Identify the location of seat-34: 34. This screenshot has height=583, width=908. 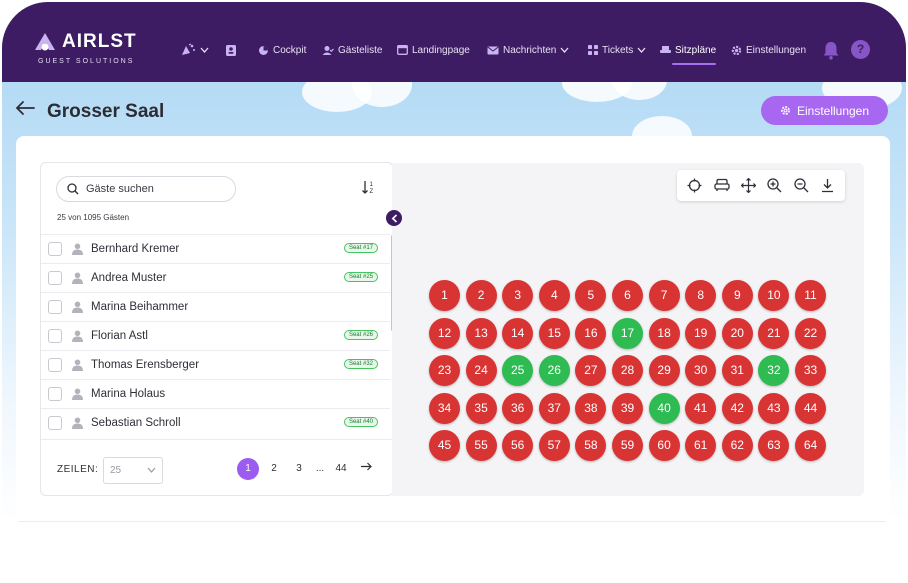
(444, 408).